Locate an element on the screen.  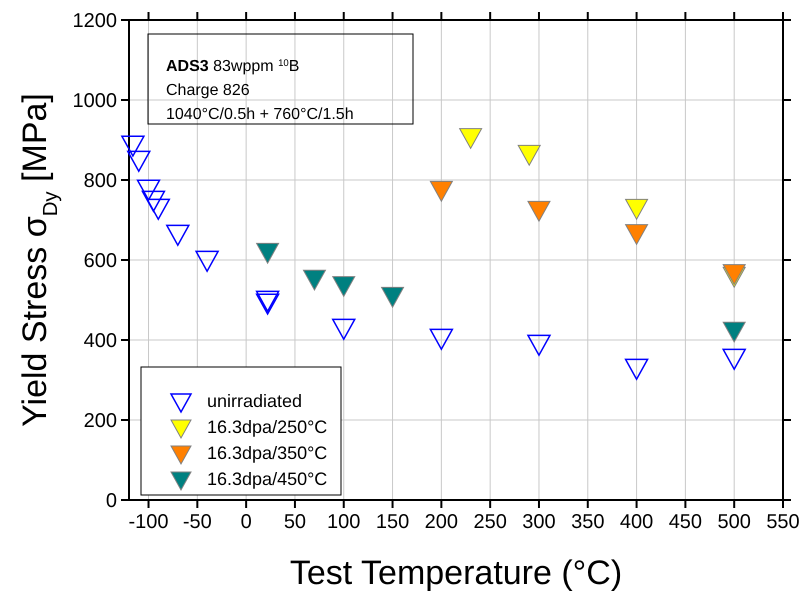
x-tick-label: -100 is located at coordinates (148, 522).